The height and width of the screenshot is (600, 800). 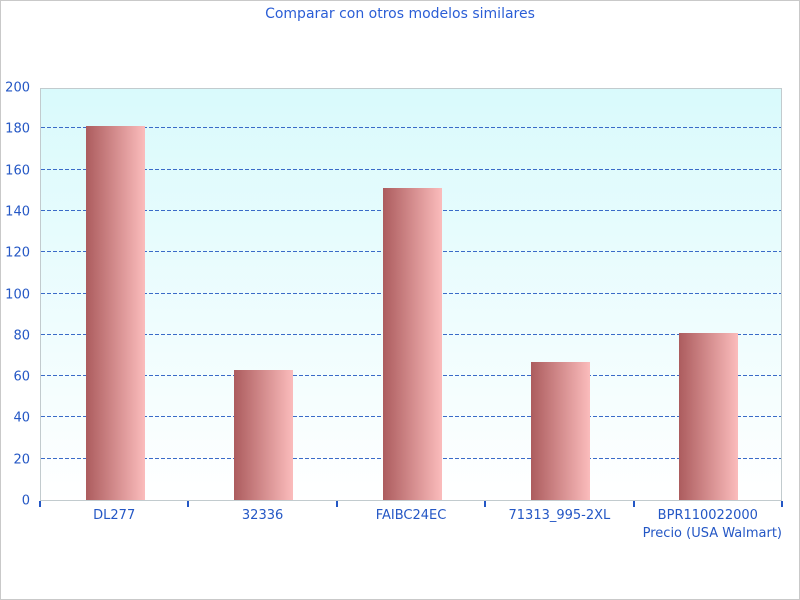 What do you see at coordinates (411, 515) in the screenshot?
I see `x-category-label: FAIBC24EC` at bounding box center [411, 515].